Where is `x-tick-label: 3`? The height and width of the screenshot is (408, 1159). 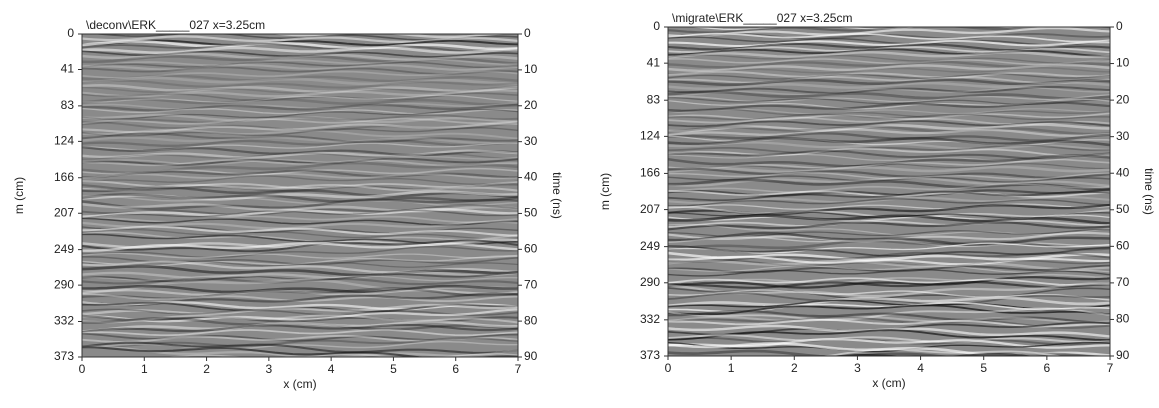 x-tick-label: 3 is located at coordinates (269, 369).